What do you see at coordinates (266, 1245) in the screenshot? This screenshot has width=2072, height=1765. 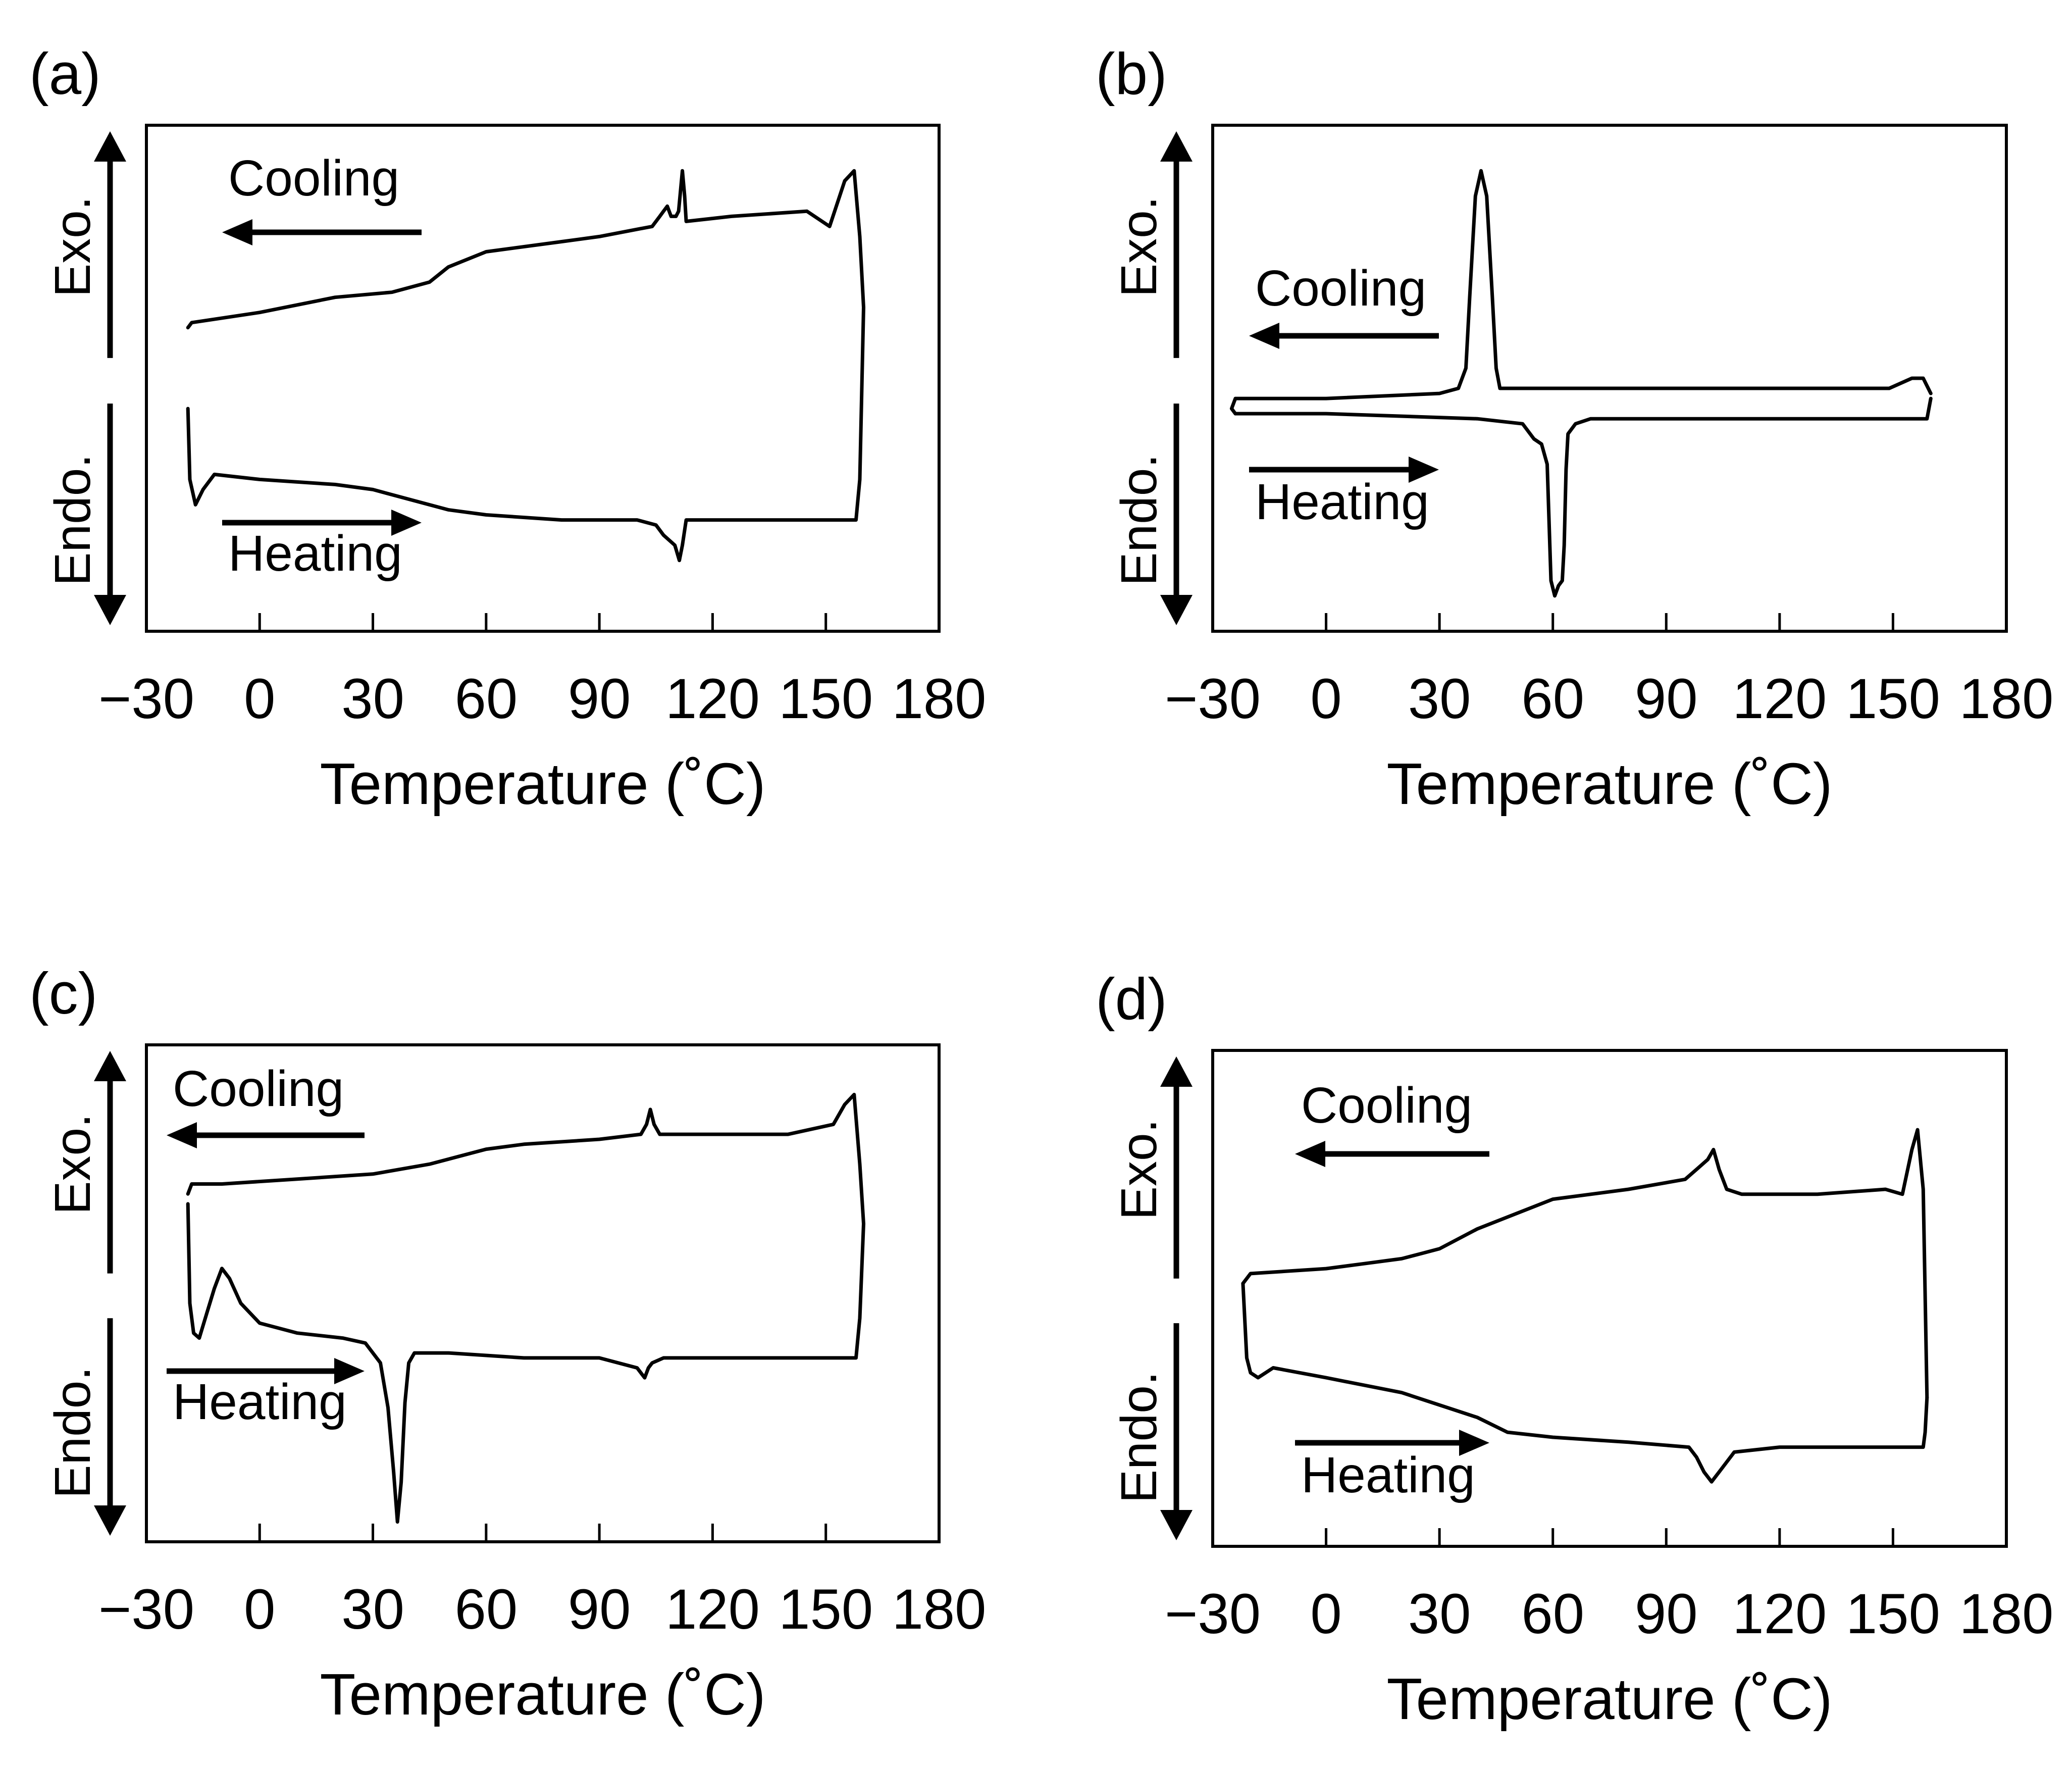 I see `annotations-2: Cooling Heating` at bounding box center [266, 1245].